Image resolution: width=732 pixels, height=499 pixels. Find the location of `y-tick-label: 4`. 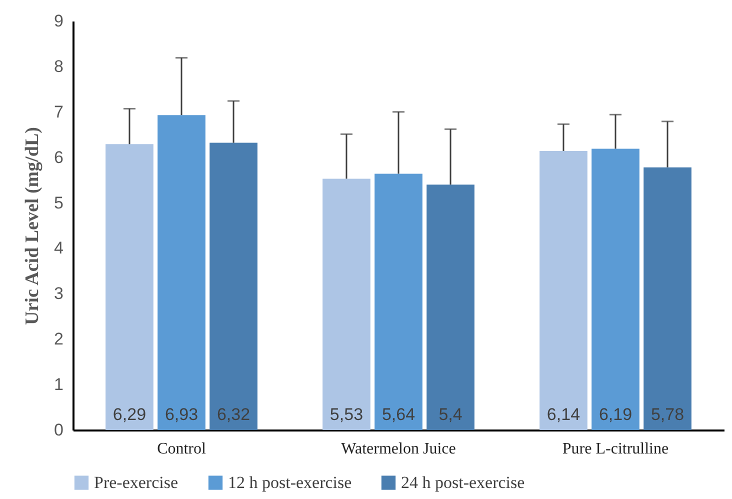

y-tick-label: 4 is located at coordinates (59, 248).